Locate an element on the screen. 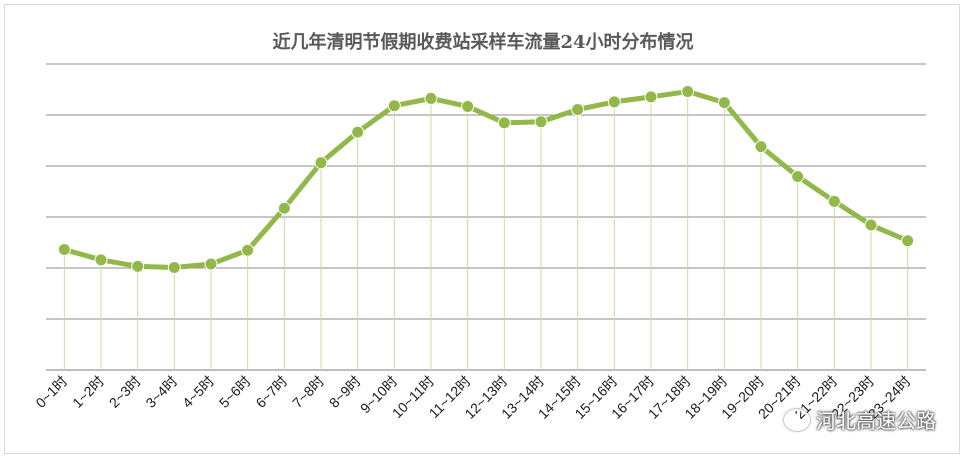 The width and height of the screenshot is (966, 460). x-tick-label: 4~5时 is located at coordinates (198, 392).